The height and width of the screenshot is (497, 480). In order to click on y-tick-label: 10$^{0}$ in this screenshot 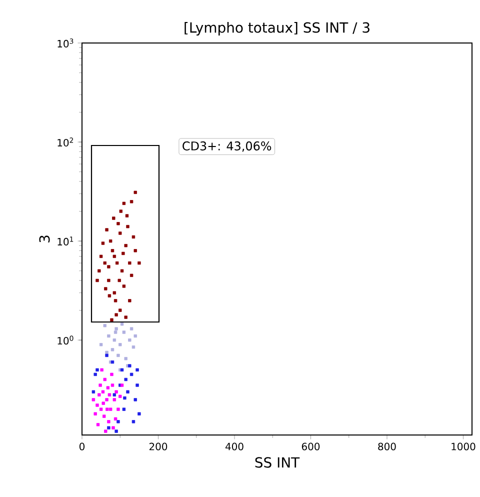, I will do `click(66, 340)`.